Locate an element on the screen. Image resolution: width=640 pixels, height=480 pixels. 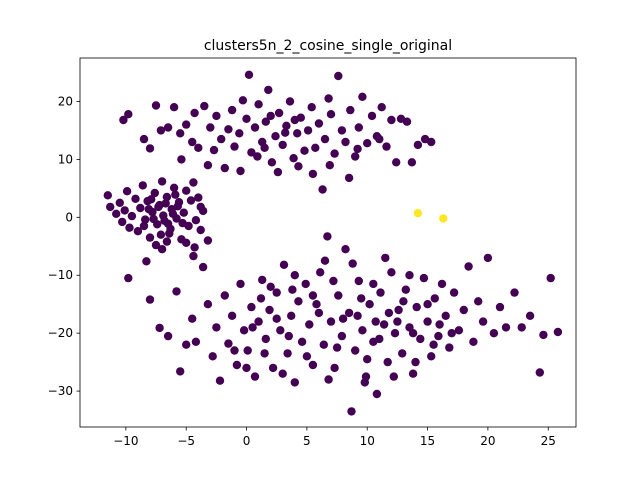
y-axis: 20 10 0 −10 −20 −30 is located at coordinates (64, 246).